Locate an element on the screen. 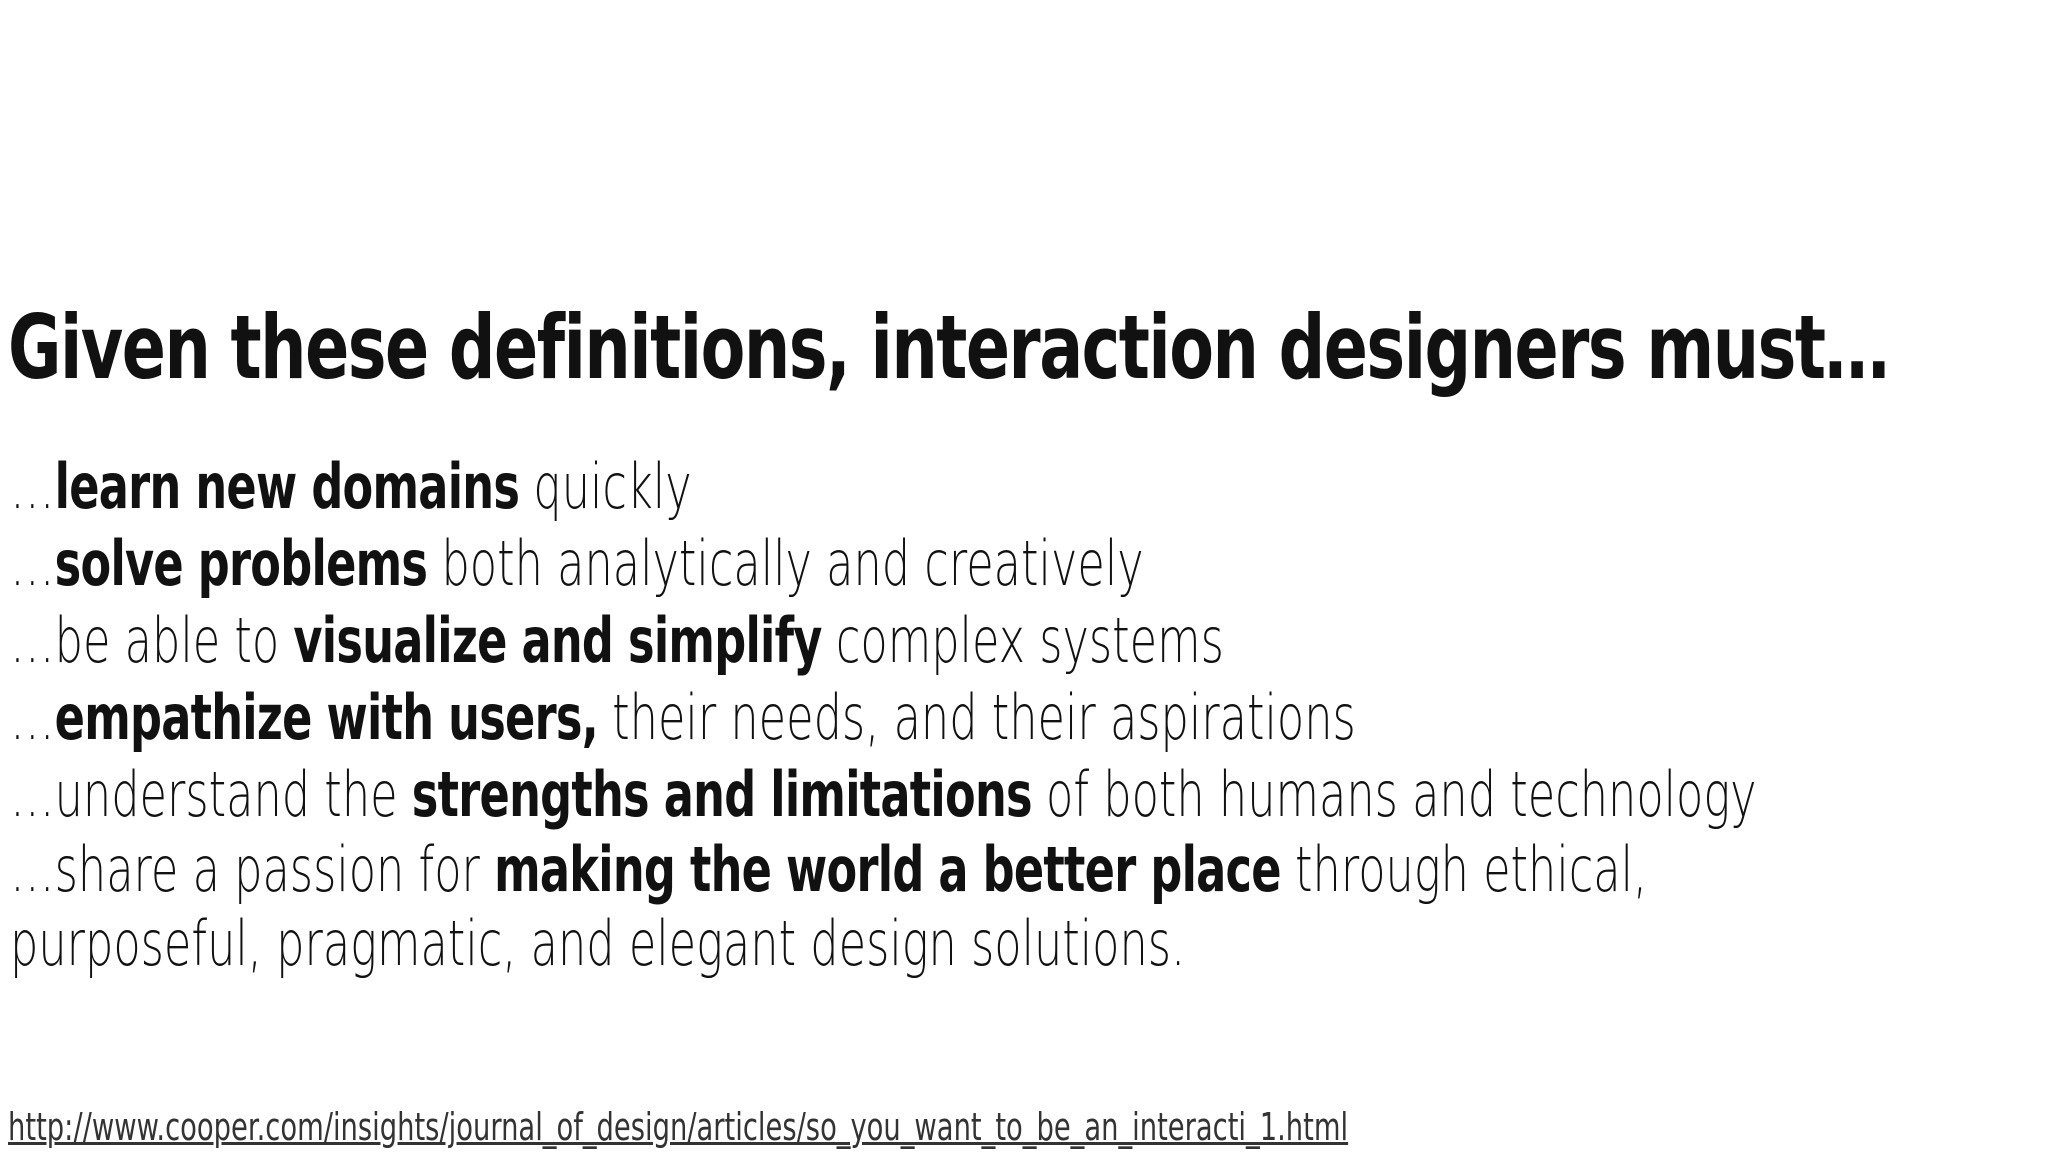 This screenshot has height=1152, width=2048. item-suffix: their needs, and their aspirations is located at coordinates (976, 717).